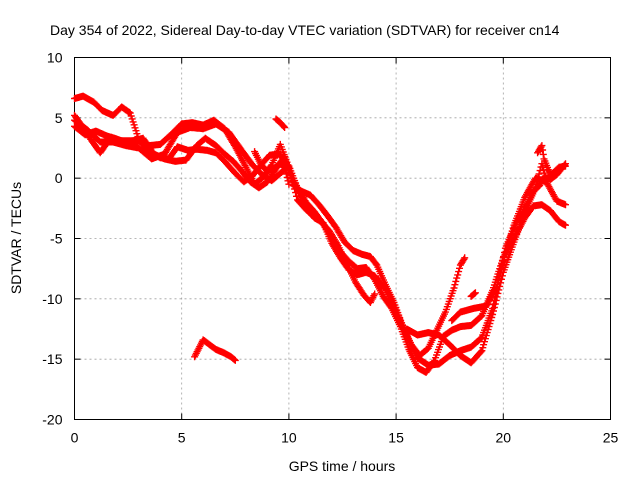  What do you see at coordinates (182, 438) in the screenshot?
I see `x-tick-label: 5` at bounding box center [182, 438].